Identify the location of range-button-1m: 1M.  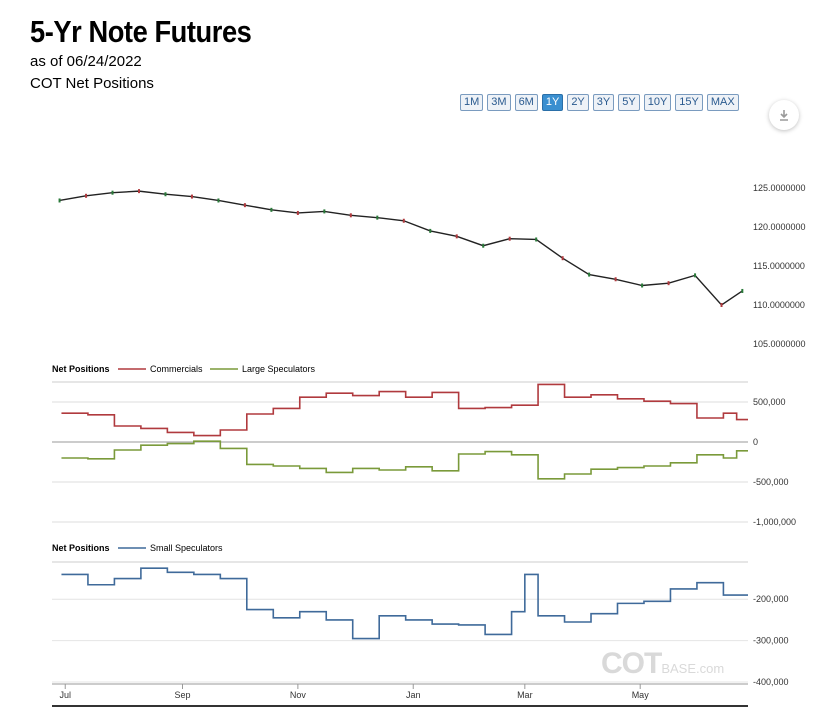
(472, 102).